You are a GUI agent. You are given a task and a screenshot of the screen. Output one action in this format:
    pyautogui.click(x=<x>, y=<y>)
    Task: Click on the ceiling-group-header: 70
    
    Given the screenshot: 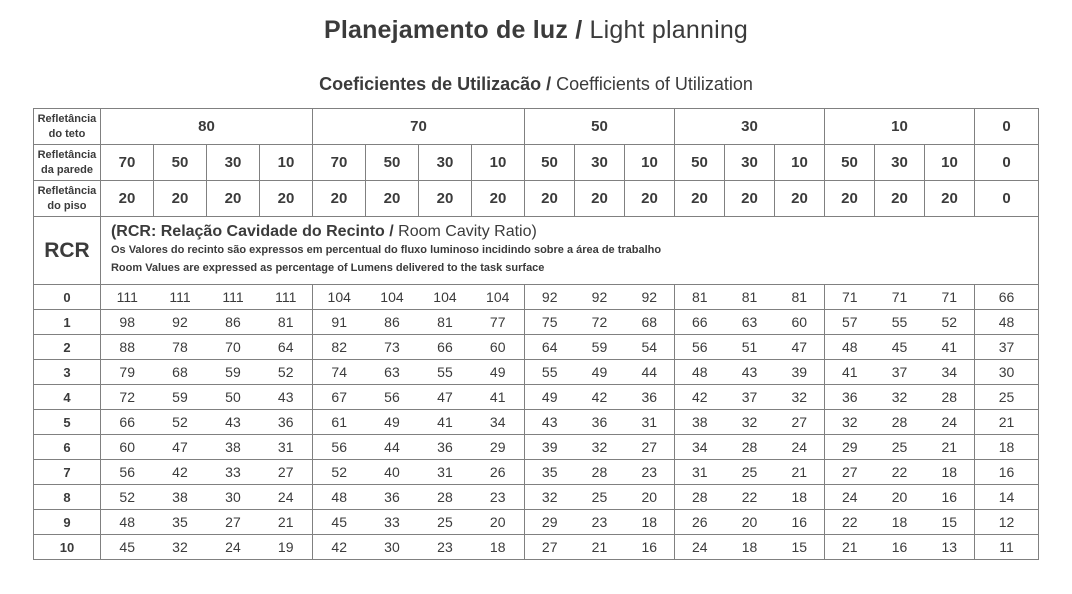 What is the action you would take?
    pyautogui.click(x=418, y=126)
    